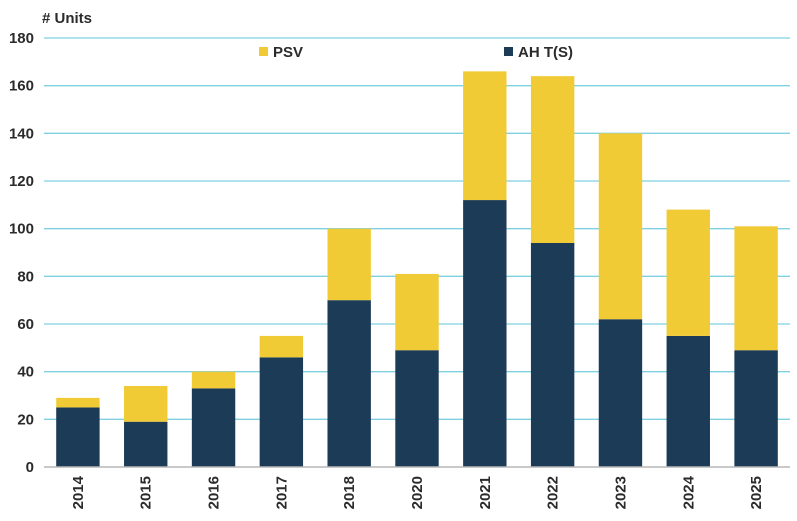 The height and width of the screenshot is (521, 797). I want to click on x-tick-label: 2024, so click(688, 492).